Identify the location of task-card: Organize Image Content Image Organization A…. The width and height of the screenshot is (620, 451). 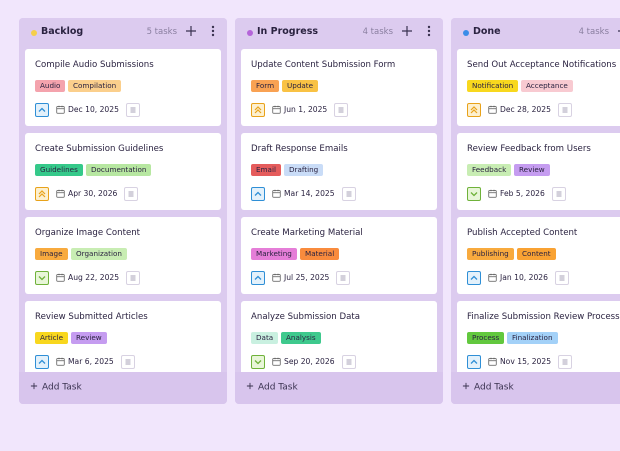
(123, 255).